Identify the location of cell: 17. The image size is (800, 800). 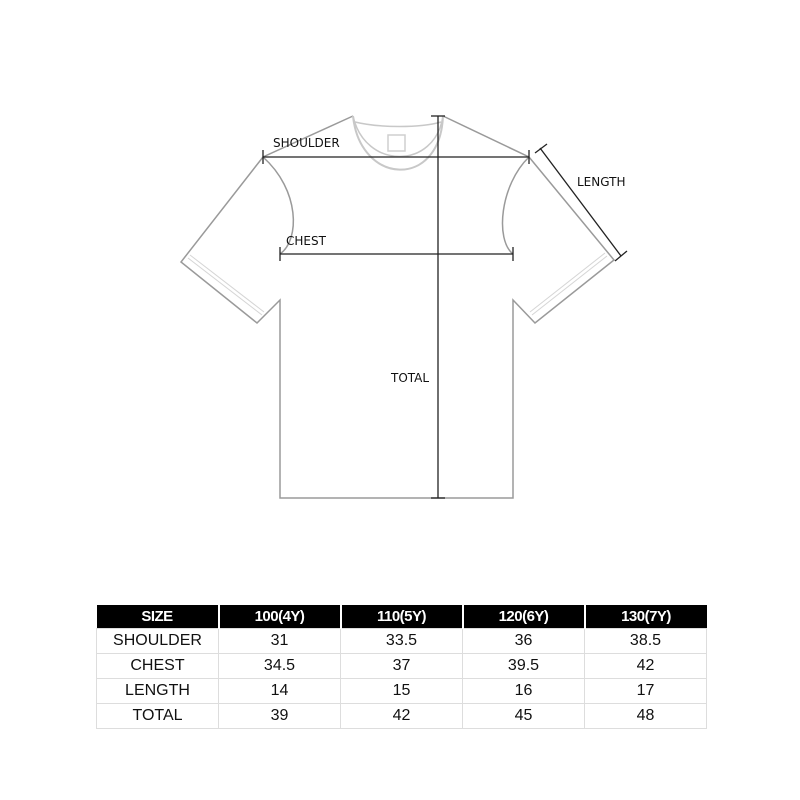
(645, 691).